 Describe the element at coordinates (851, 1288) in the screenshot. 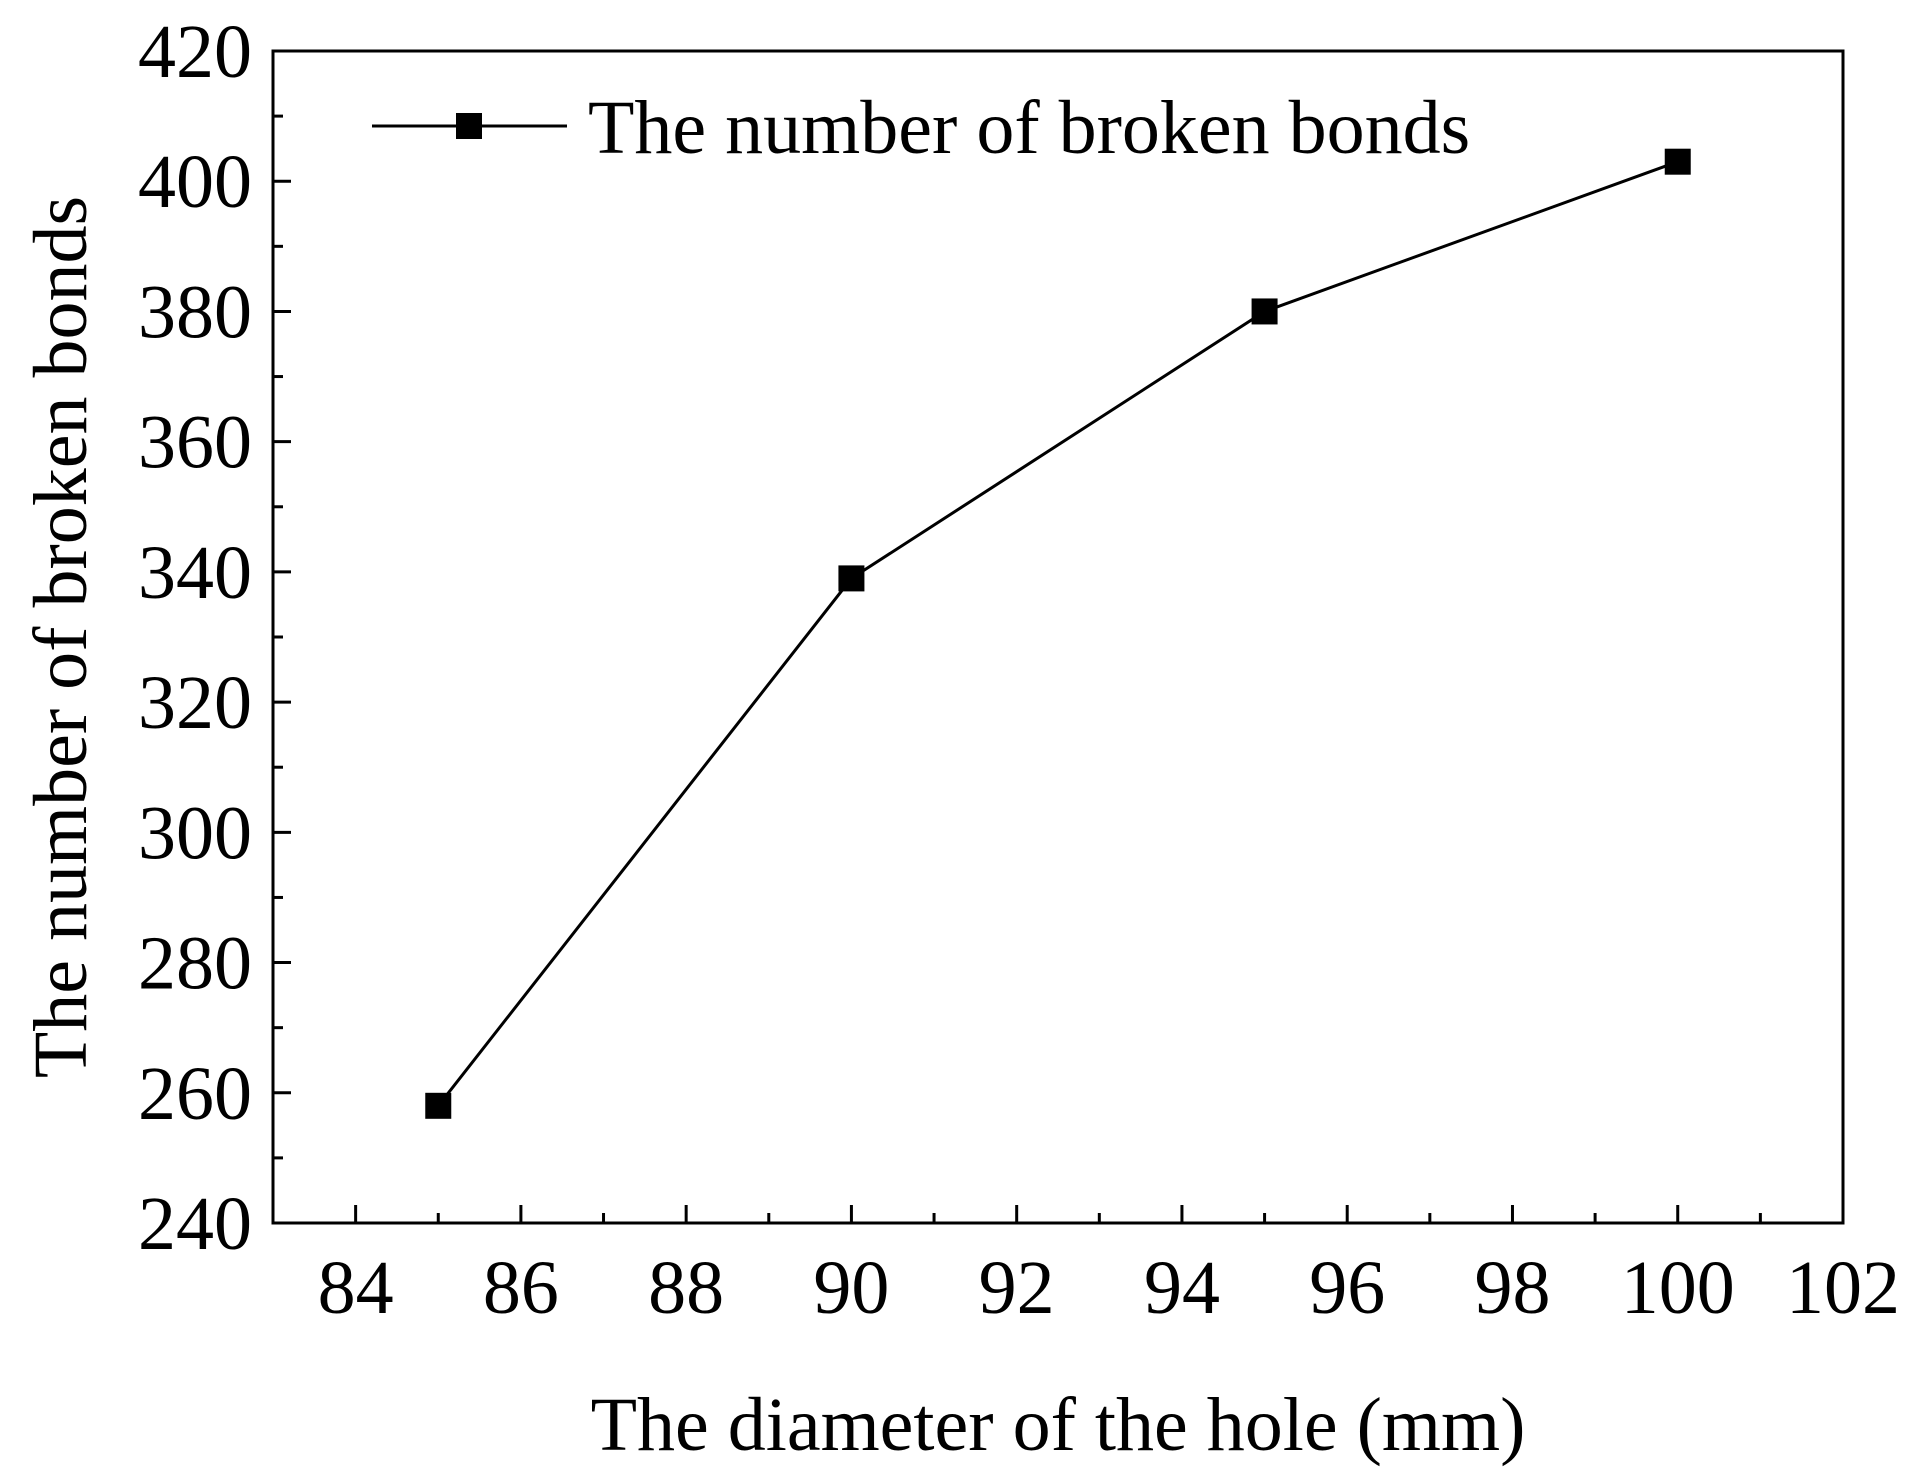

I see `x-tick-label: 90` at that location.